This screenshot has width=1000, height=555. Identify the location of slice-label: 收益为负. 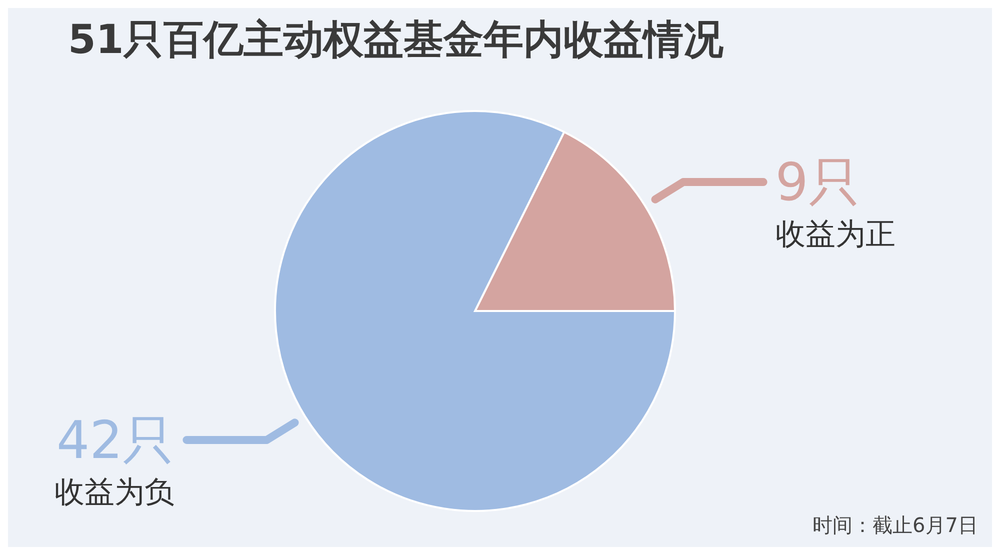
(114, 492).